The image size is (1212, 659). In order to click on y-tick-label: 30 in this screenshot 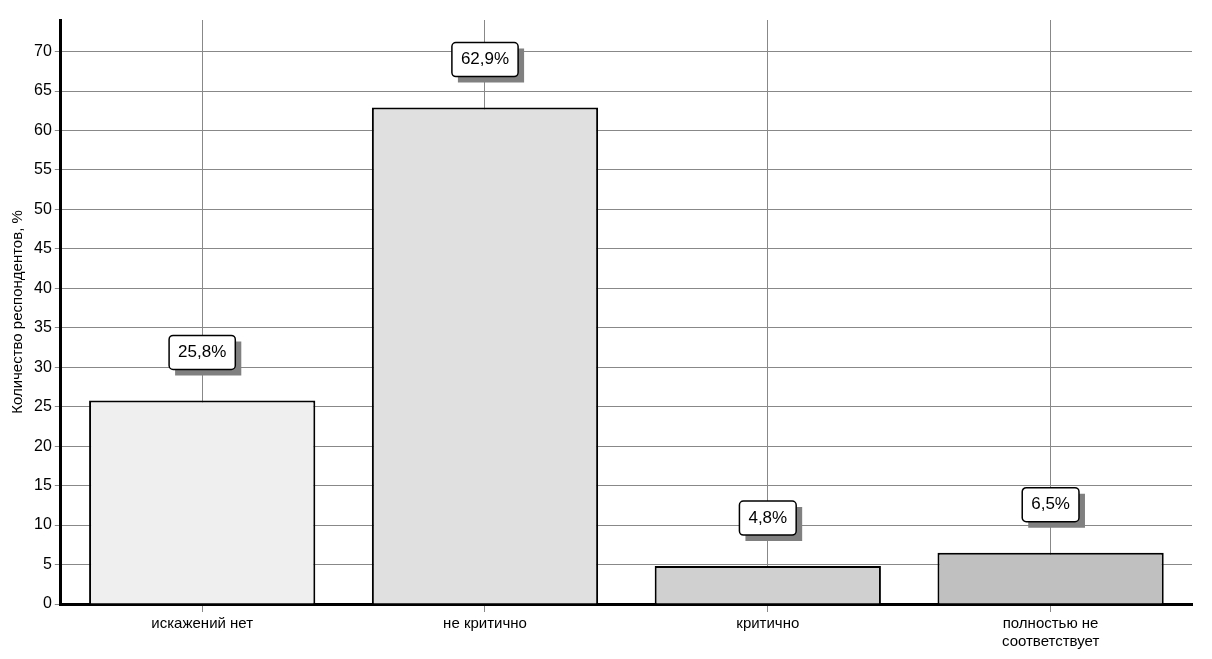, I will do `click(43, 366)`.